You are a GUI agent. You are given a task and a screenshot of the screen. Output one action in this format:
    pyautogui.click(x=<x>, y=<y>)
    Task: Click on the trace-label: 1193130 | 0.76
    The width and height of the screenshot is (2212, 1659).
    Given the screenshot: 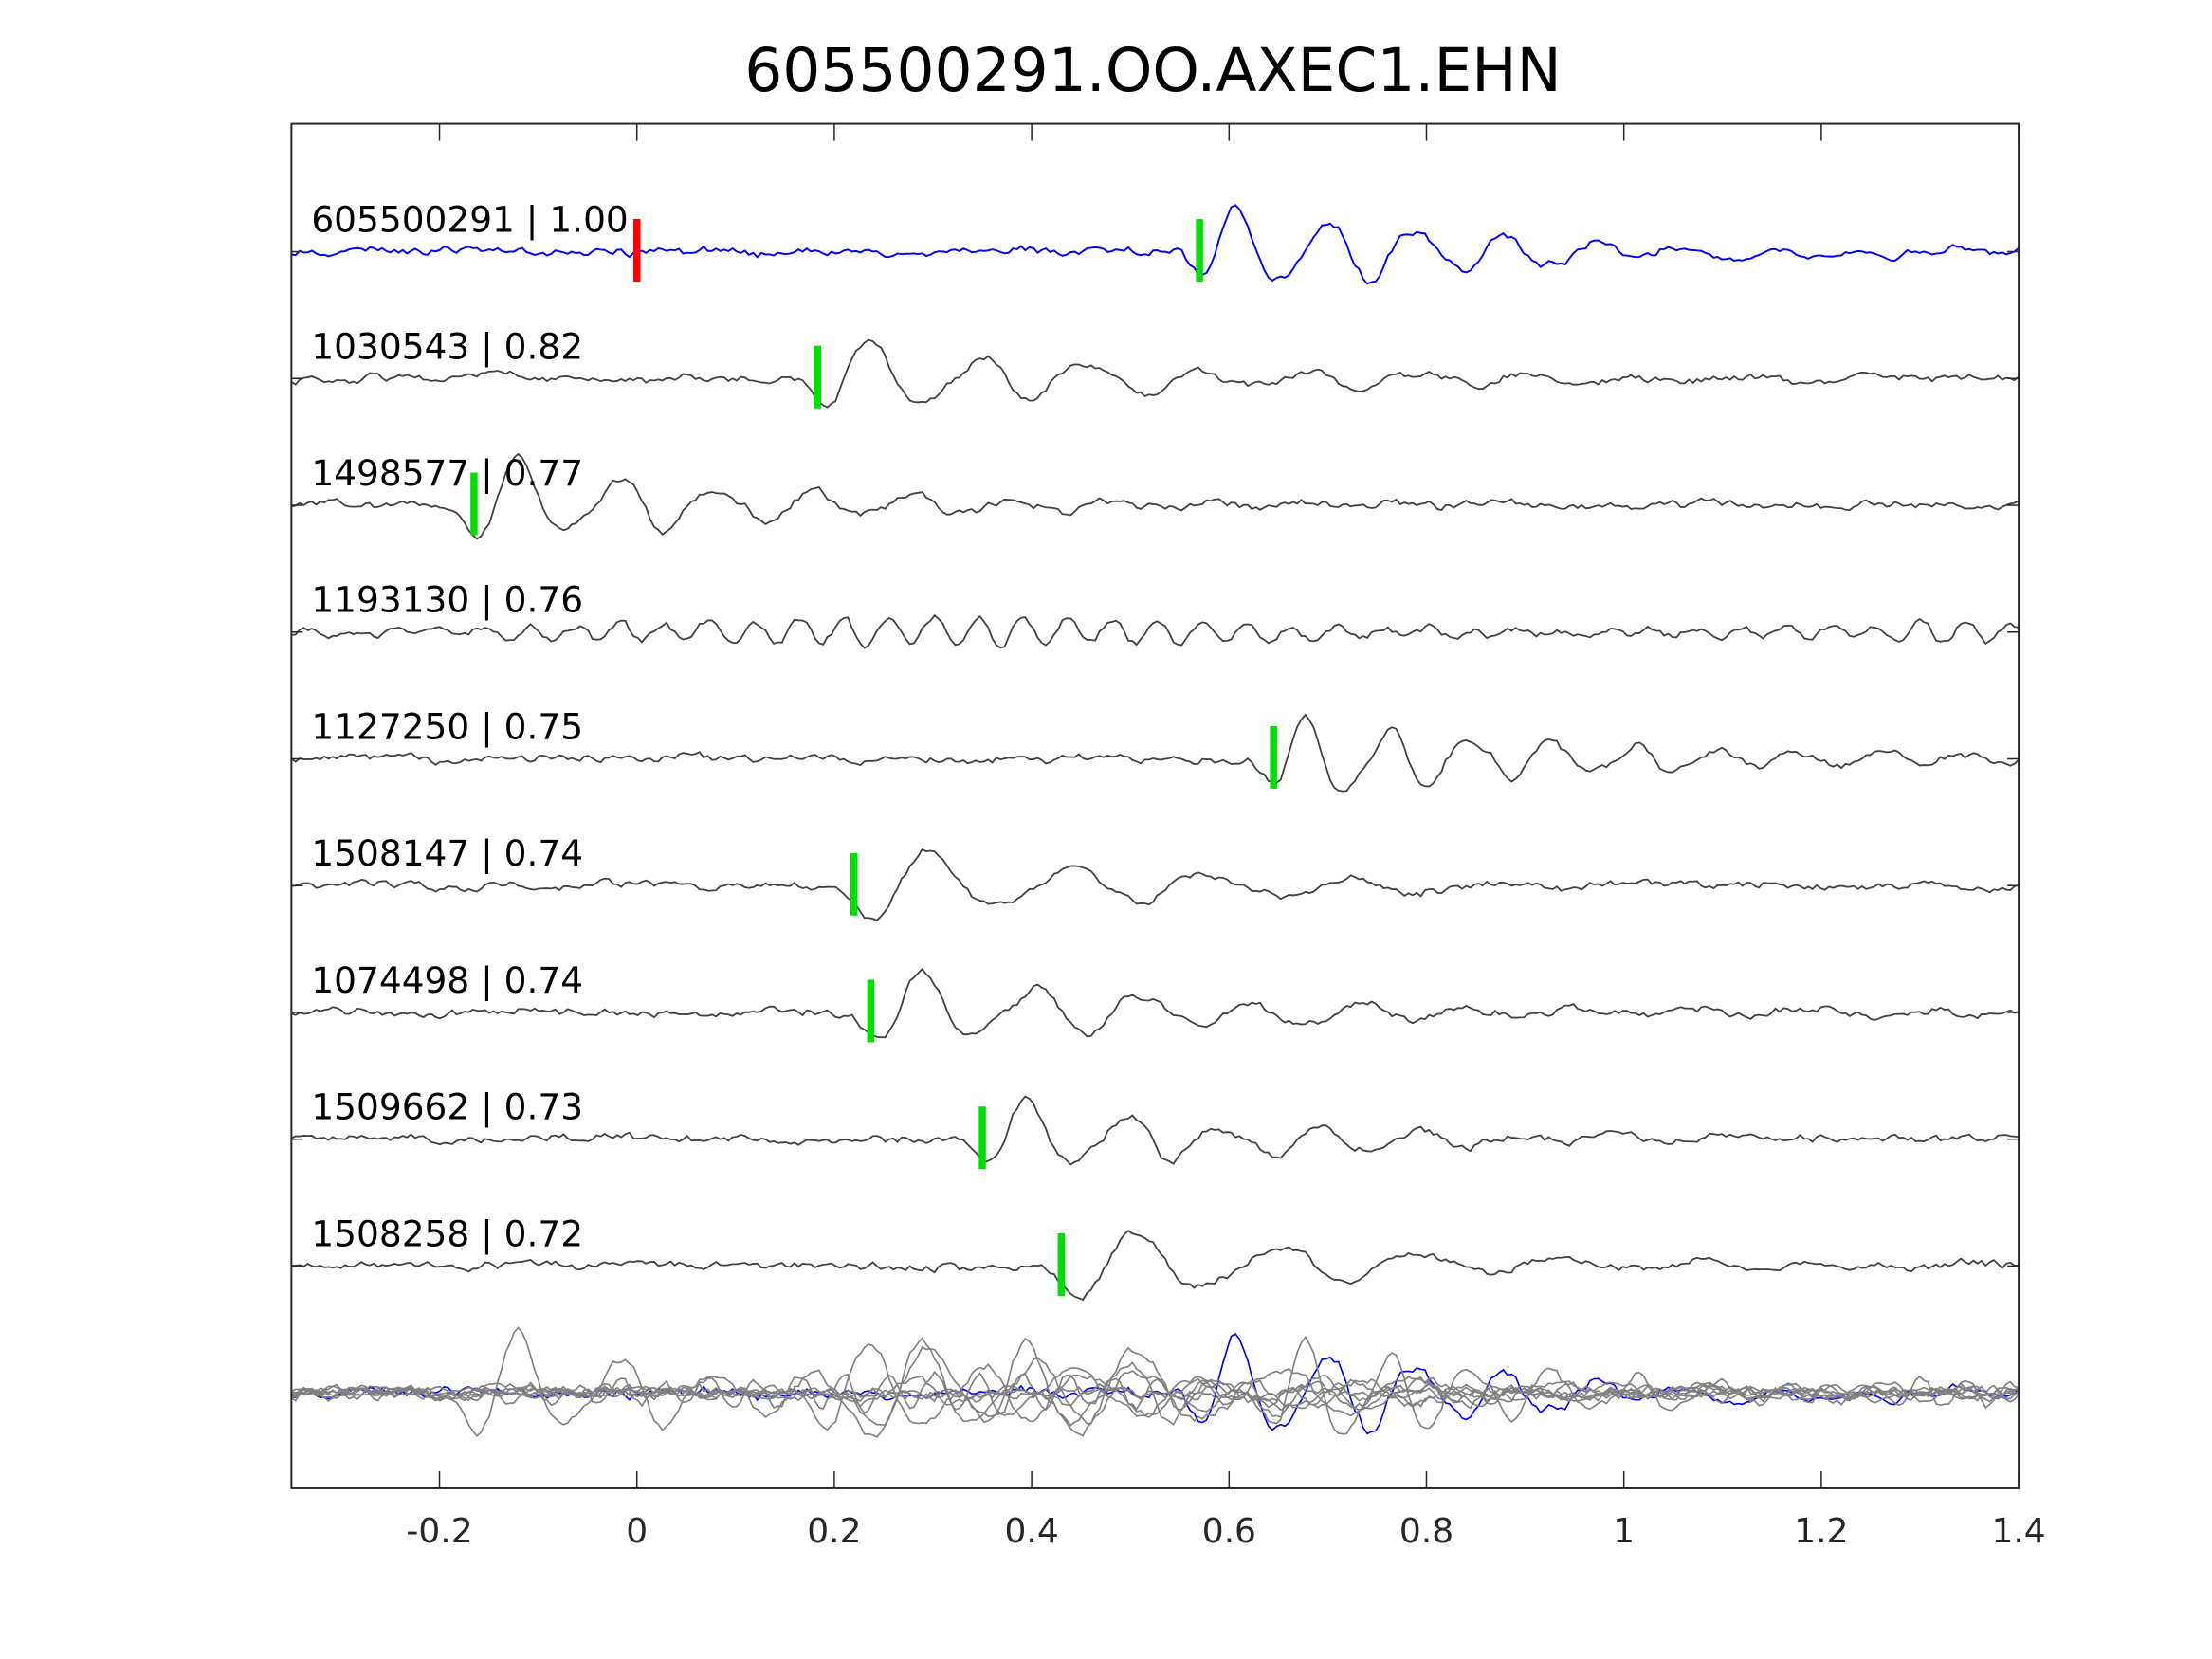 What is the action you would take?
    pyautogui.click(x=447, y=600)
    